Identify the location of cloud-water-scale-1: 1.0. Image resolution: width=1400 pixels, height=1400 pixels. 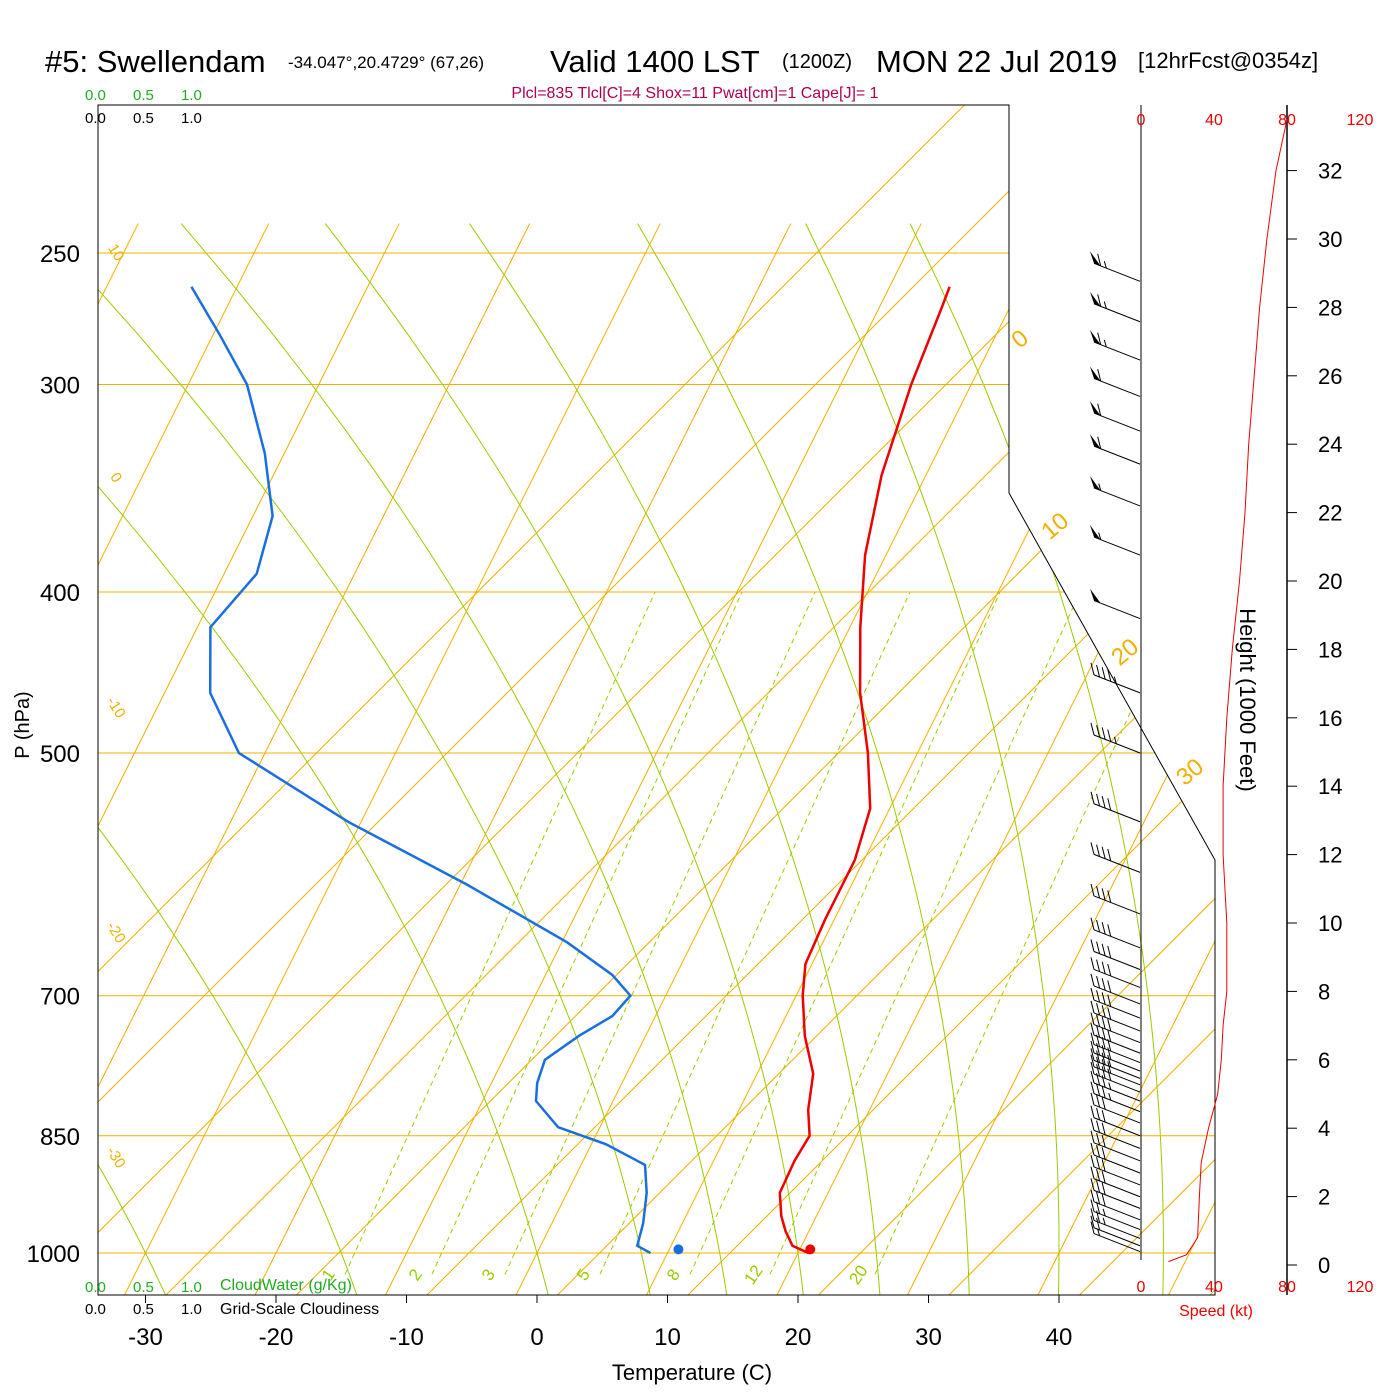
(191, 95).